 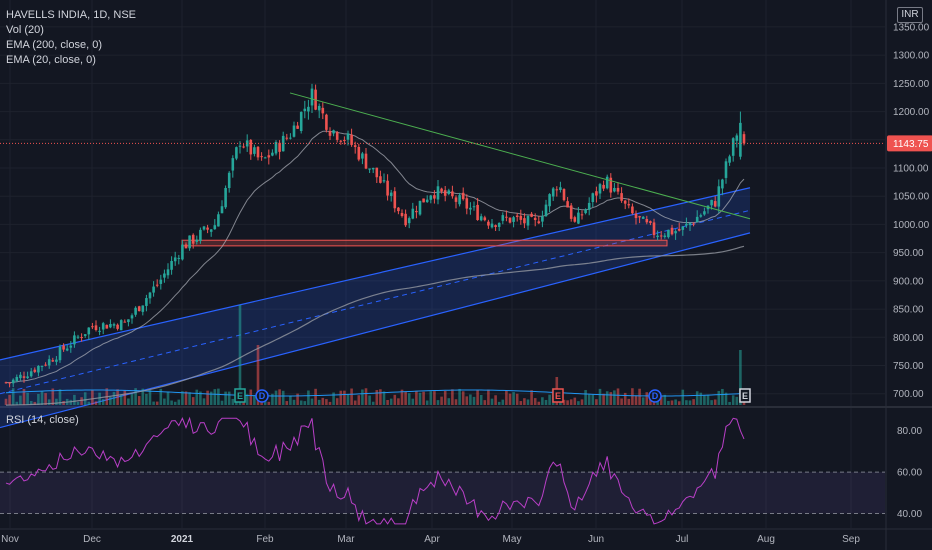 I want to click on event-dividend-marker, so click(x=262, y=396).